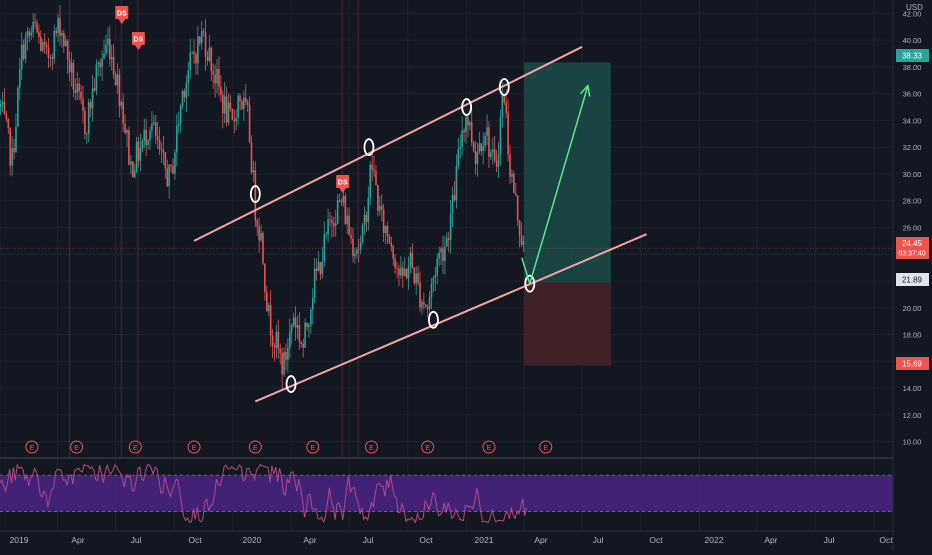 Image resolution: width=932 pixels, height=555 pixels. I want to click on profit-target-zone, so click(567, 172).